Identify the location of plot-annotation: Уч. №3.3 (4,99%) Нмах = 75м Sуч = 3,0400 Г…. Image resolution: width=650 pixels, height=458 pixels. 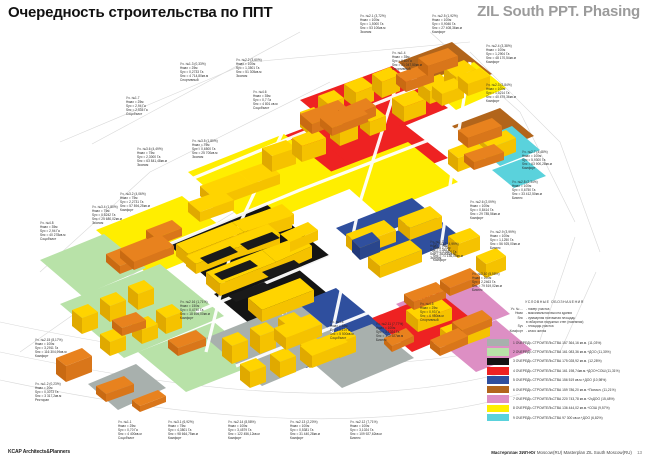
(448, 252).